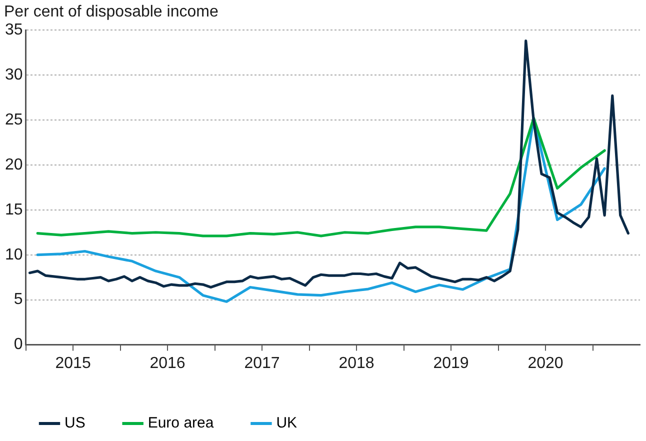  What do you see at coordinates (262, 363) in the screenshot?
I see `x-tick-label: 2017` at bounding box center [262, 363].